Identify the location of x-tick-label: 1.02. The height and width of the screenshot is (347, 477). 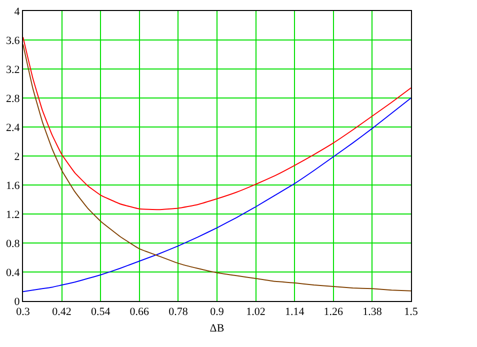
(256, 312).